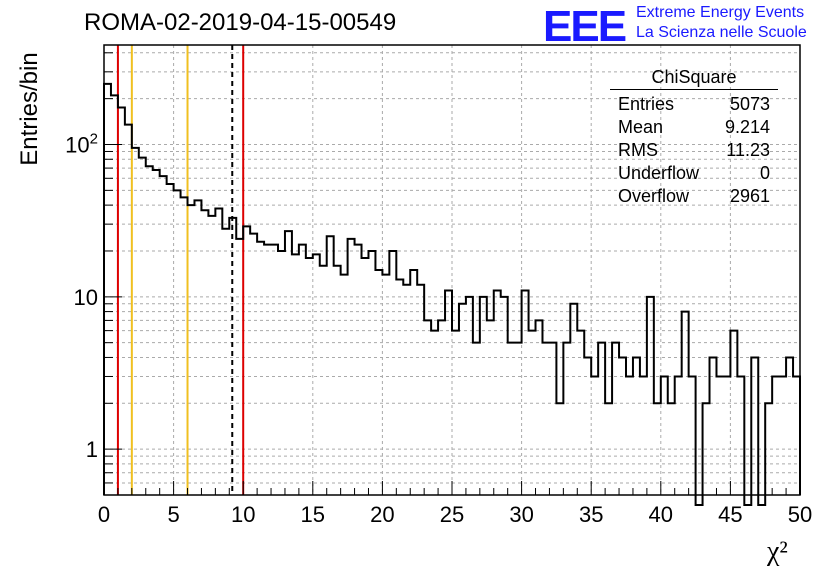  Describe the element at coordinates (243, 514) in the screenshot. I see `x-tick-label: 10` at that location.